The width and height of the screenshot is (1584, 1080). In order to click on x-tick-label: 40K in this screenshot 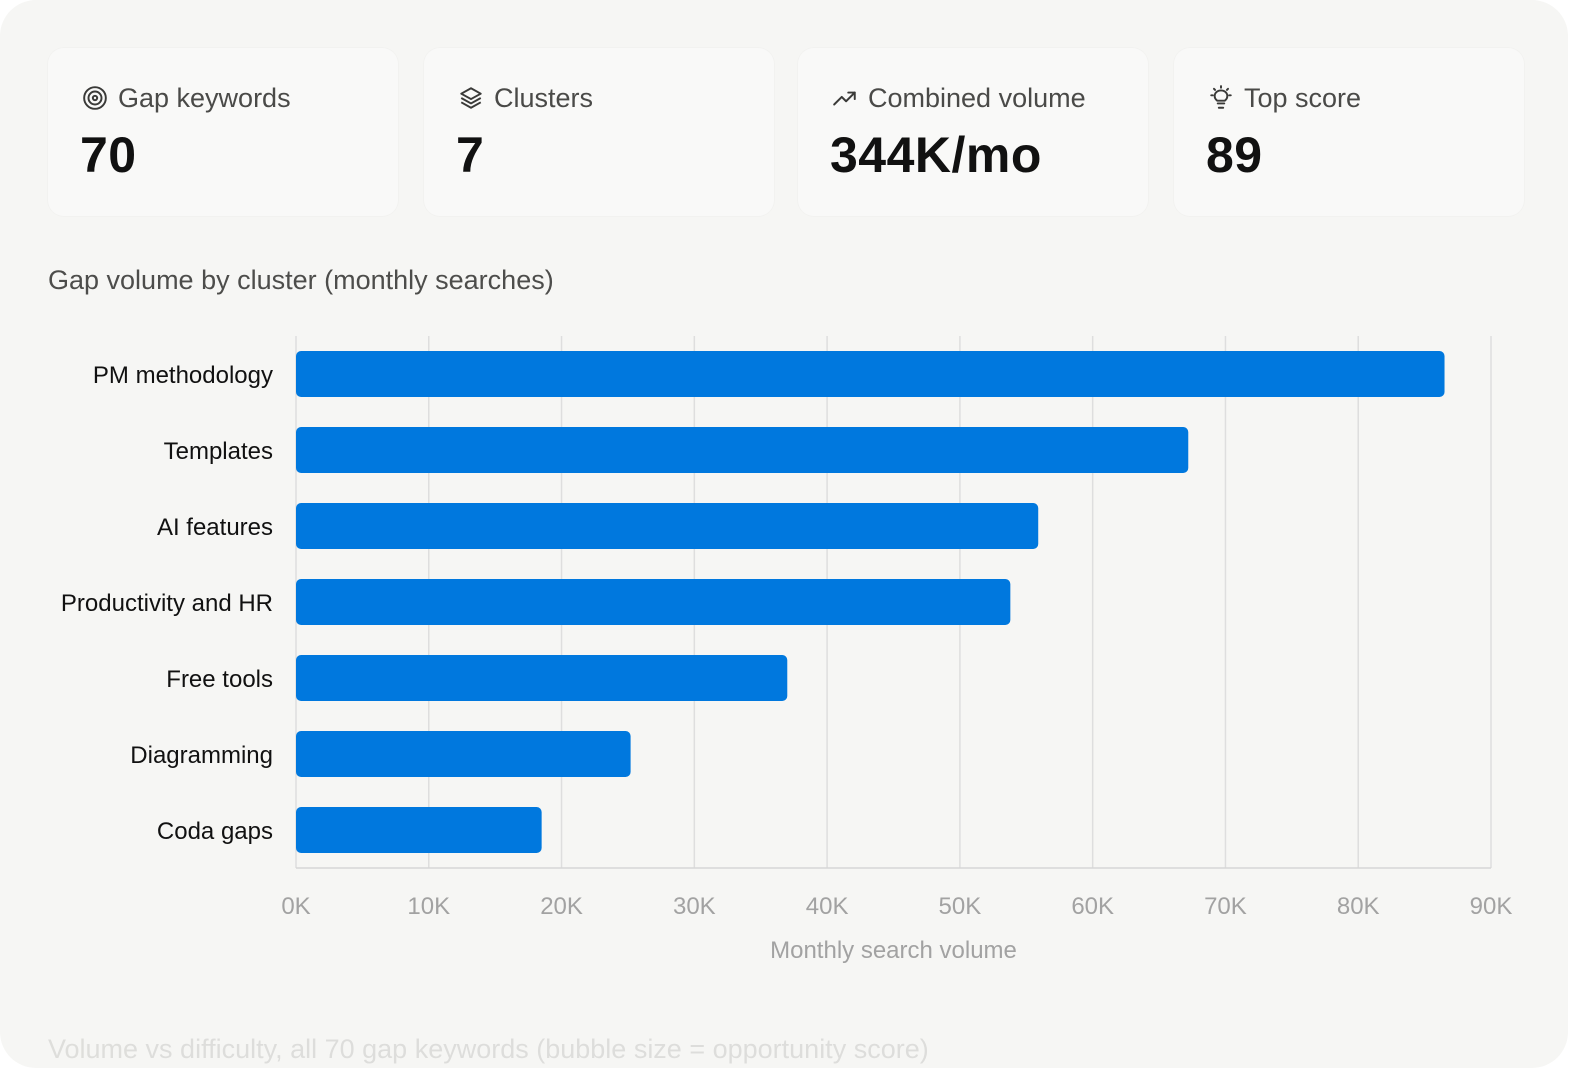, I will do `click(827, 906)`.